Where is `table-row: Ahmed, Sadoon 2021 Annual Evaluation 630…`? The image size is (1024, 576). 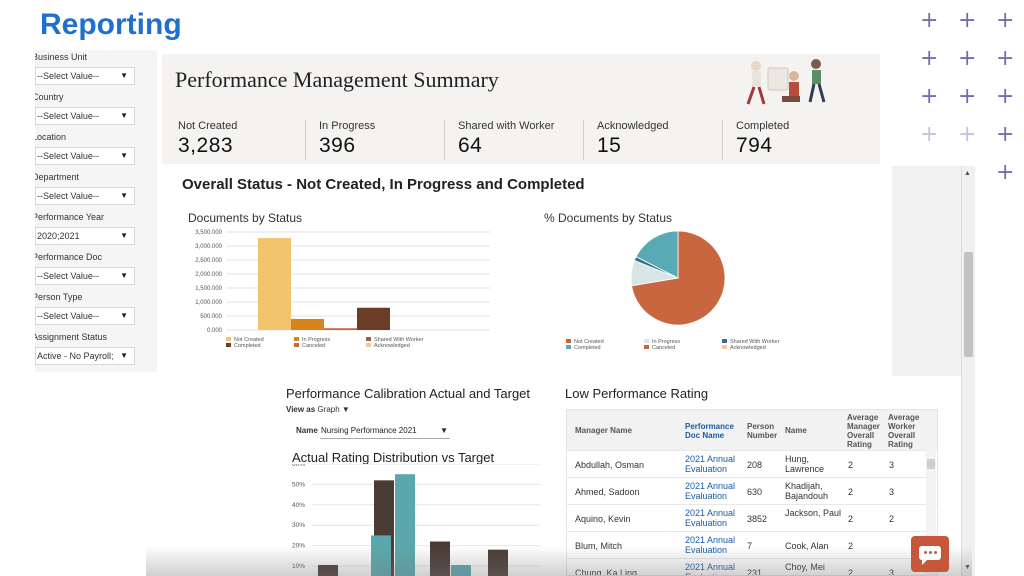
table-row: Ahmed, Sadoon 2021 Annual Evaluation 630… is located at coordinates (752, 490).